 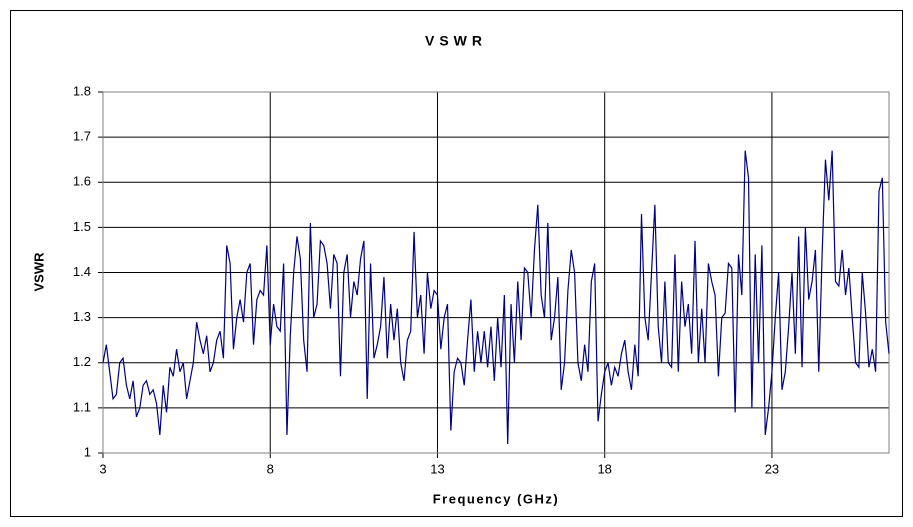 What do you see at coordinates (82, 361) in the screenshot?
I see `y-tick-label: 1.2` at bounding box center [82, 361].